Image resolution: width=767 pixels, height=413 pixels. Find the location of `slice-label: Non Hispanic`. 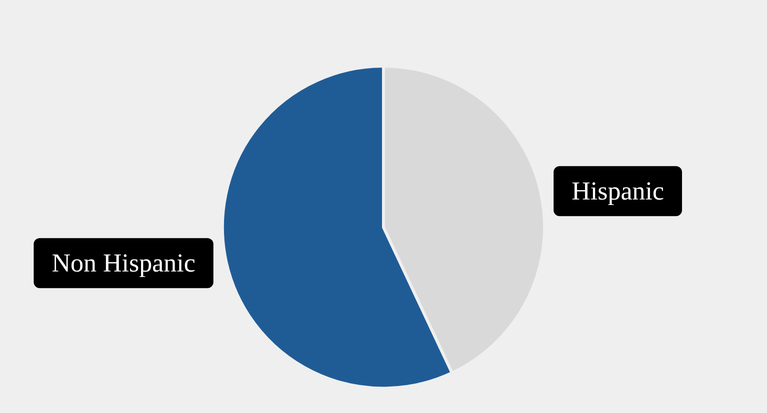

slice-label: Non Hispanic is located at coordinates (124, 263).